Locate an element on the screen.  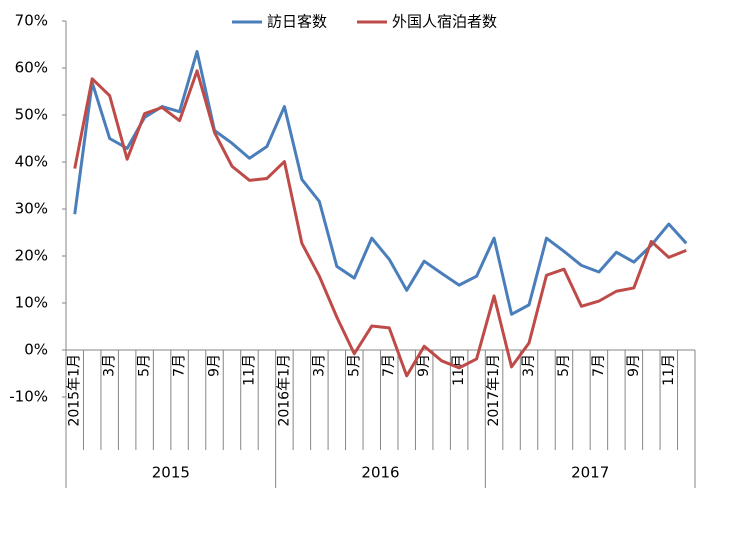
group-label: 2016 is located at coordinates (380, 473).